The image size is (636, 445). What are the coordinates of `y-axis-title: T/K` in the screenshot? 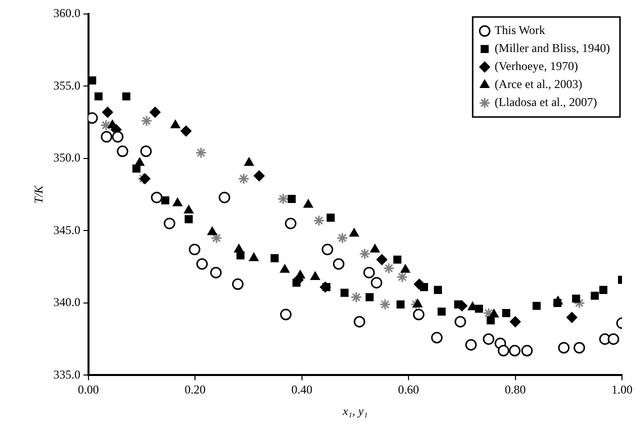 It's located at (38, 194).